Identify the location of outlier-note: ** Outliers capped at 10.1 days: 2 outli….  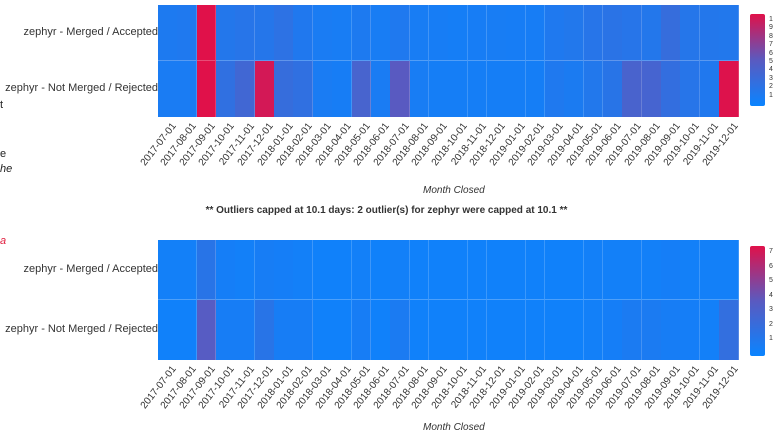
(386, 210).